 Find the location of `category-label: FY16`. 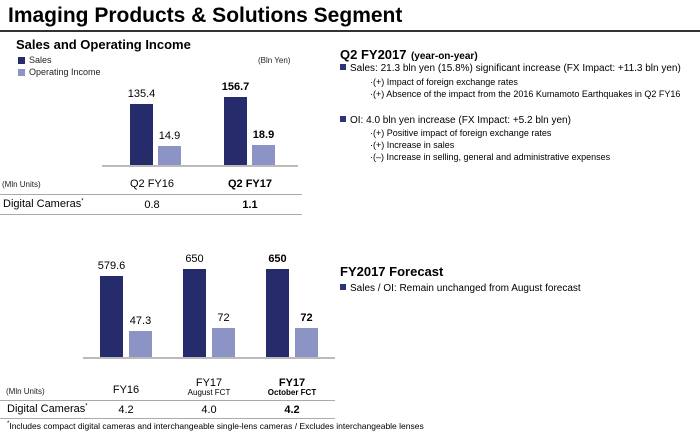

category-label: FY16 is located at coordinates (126, 390).